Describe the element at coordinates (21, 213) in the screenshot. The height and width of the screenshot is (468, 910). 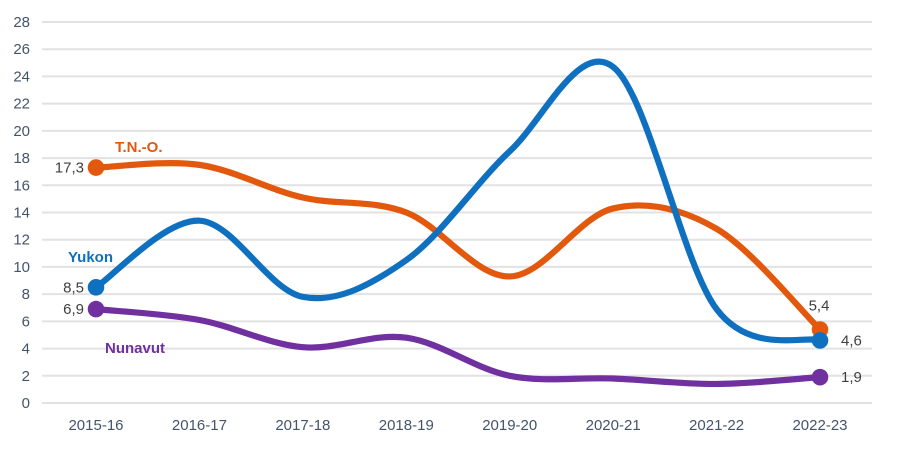
I see `y-axis-tick-label: 14` at that location.